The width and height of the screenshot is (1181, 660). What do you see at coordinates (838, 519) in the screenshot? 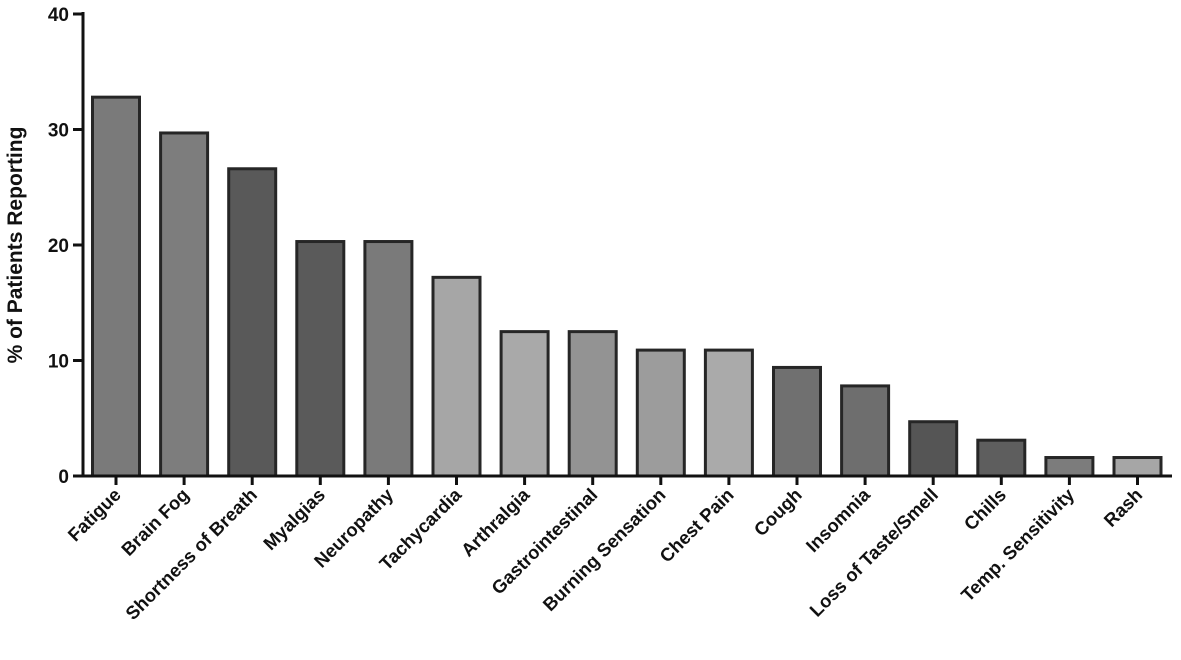
I see `x-tick-label: Insomnia` at bounding box center [838, 519].